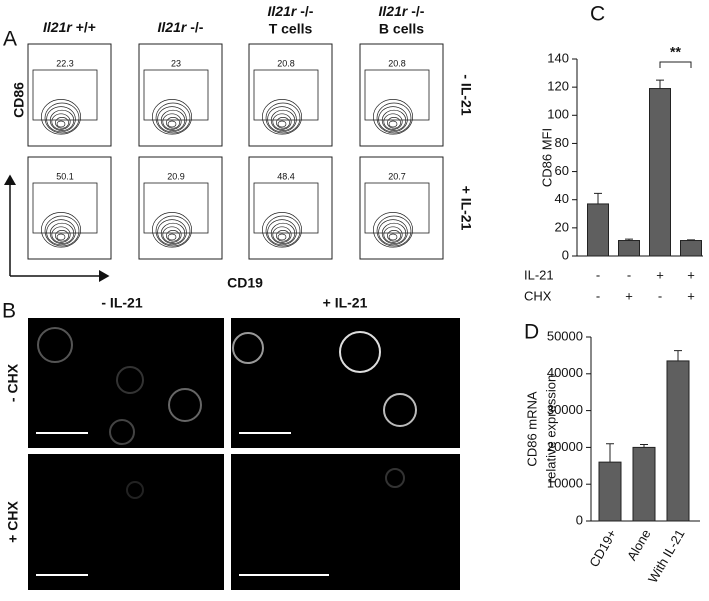 The width and height of the screenshot is (709, 601). Describe the element at coordinates (65, 63) in the screenshot. I see `gate-percent: 22.3` at that location.